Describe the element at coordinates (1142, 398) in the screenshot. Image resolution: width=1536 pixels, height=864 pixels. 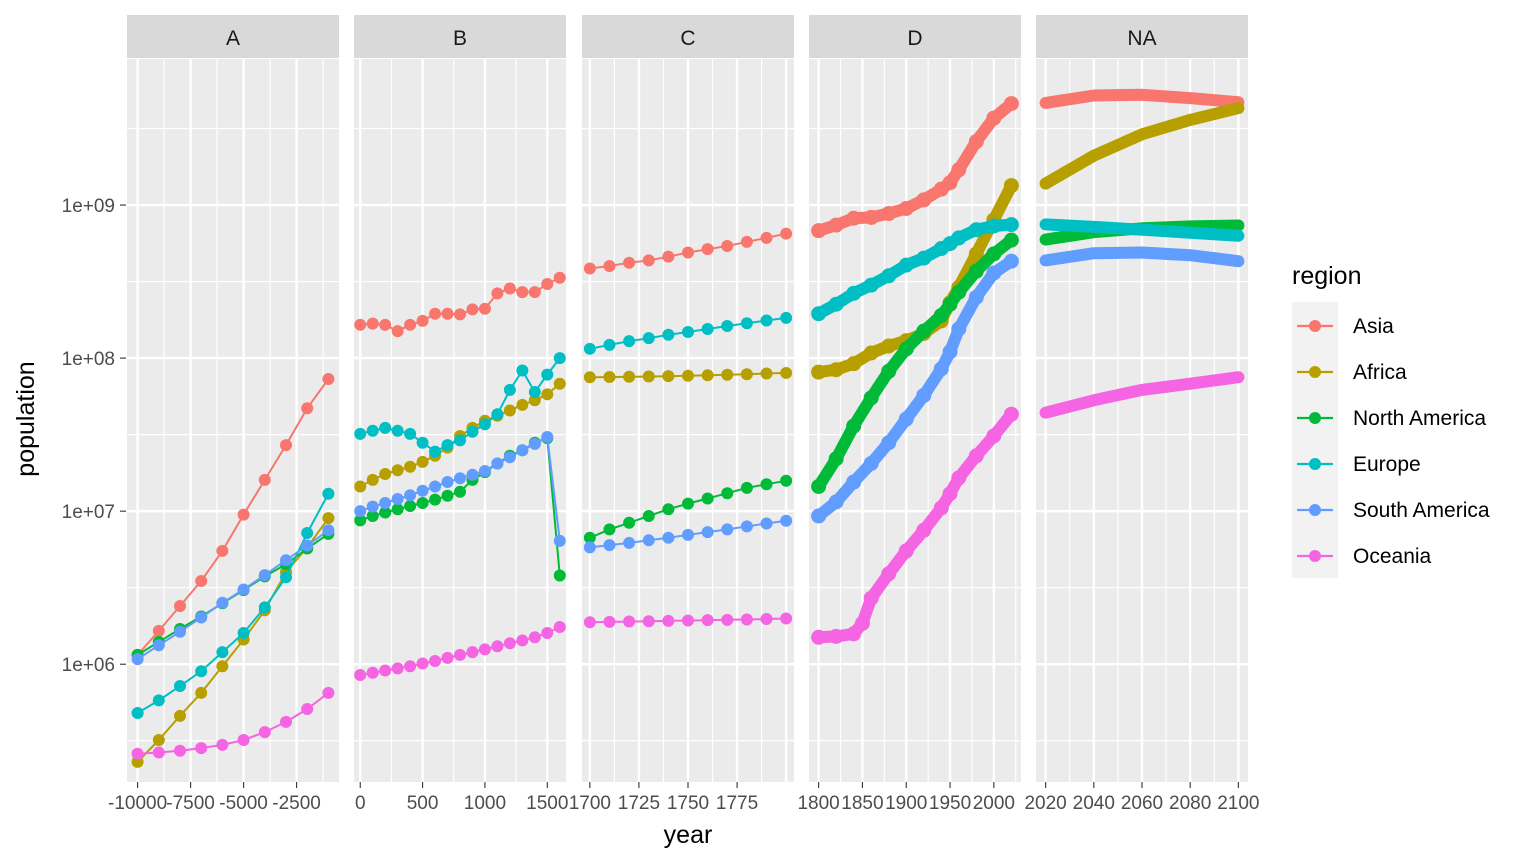
I see `facet-panel-na: NA` at that location.